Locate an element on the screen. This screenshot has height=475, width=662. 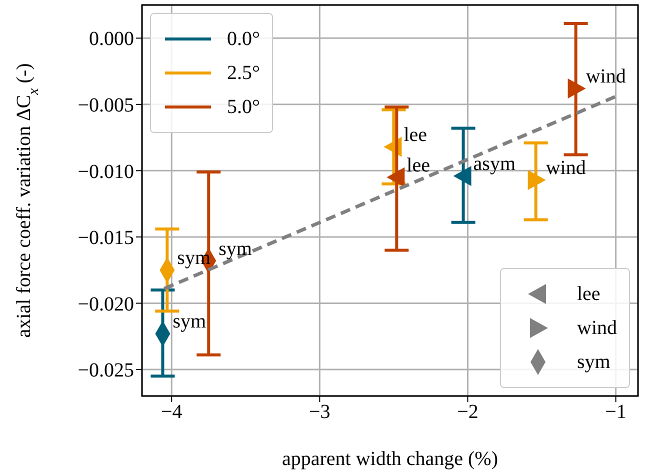
x-tick-label: −1 is located at coordinates (615, 412).